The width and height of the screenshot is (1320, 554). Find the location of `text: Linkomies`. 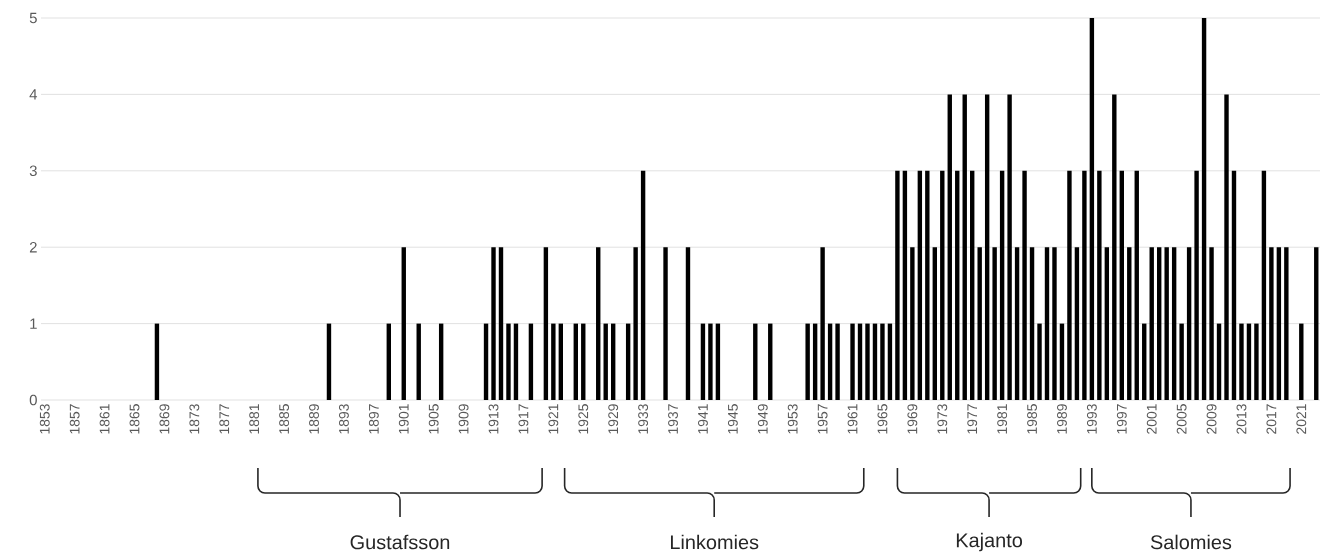

text: Linkomies is located at coordinates (715, 542).